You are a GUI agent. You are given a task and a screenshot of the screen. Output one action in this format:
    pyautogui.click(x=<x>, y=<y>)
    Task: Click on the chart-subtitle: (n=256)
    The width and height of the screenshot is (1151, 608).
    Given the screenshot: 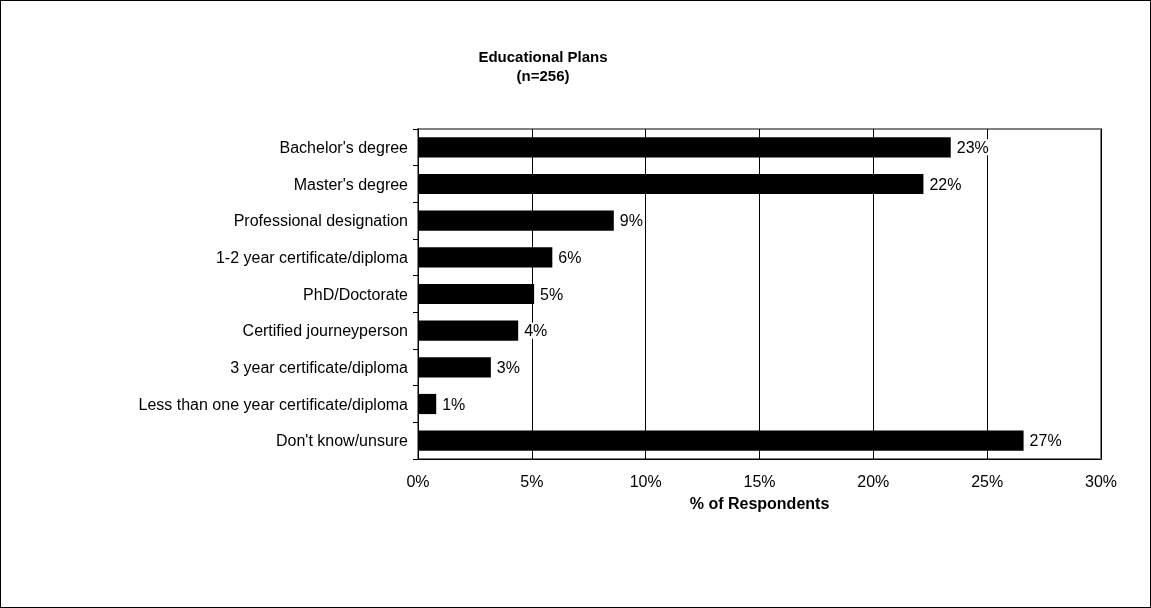 What is the action you would take?
    pyautogui.click(x=543, y=75)
    